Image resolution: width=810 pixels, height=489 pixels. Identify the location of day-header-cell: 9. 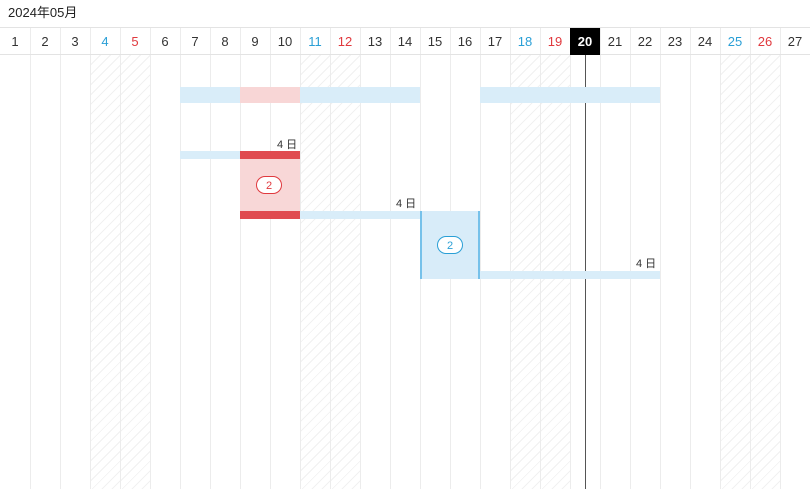
(255, 41).